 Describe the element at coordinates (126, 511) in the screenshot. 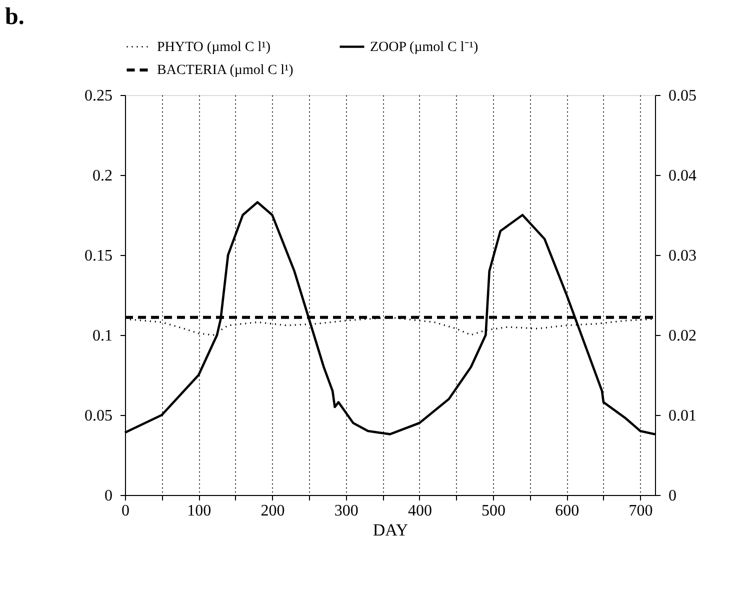

I see `x-tick-label: 0` at that location.